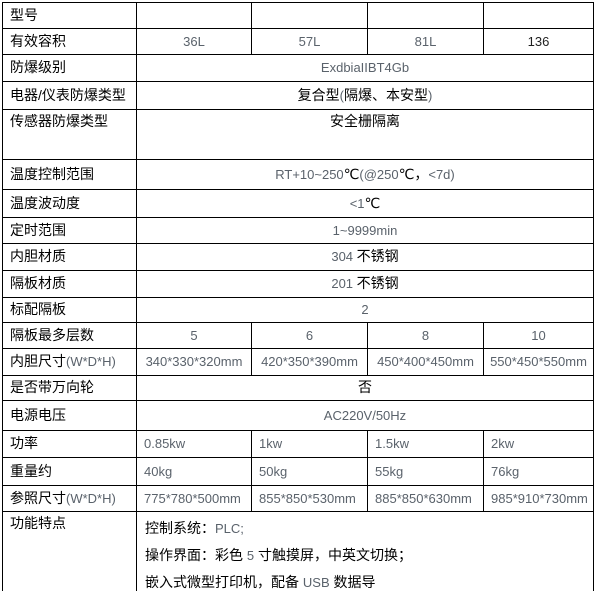 This screenshot has height=591, width=601. Describe the element at coordinates (365, 95) in the screenshot. I see `cell-instrument-type: 复合型(隔爆、本安型)` at that location.